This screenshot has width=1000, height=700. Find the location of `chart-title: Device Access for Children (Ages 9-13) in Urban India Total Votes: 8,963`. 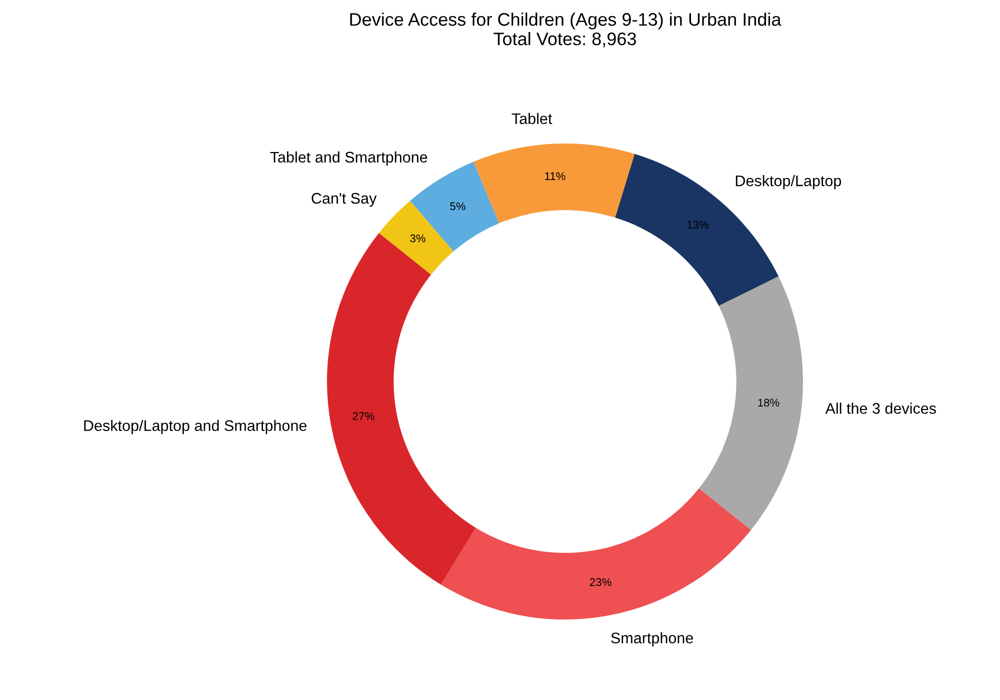

chart-title: Device Access for Children (Ages 9-13) in Urban India Total Votes: 8,963 is located at coordinates (566, 30).